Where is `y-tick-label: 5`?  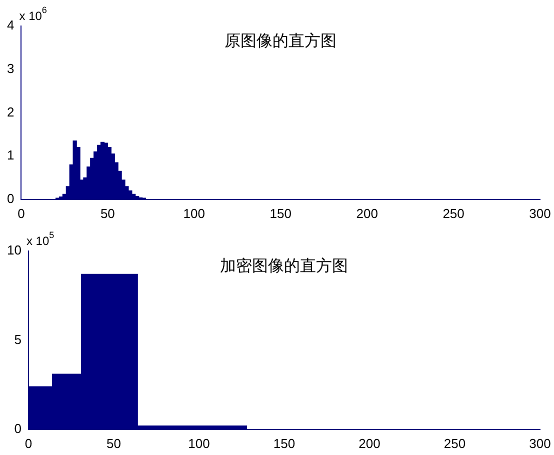 y-tick-label: 5 is located at coordinates (18, 339).